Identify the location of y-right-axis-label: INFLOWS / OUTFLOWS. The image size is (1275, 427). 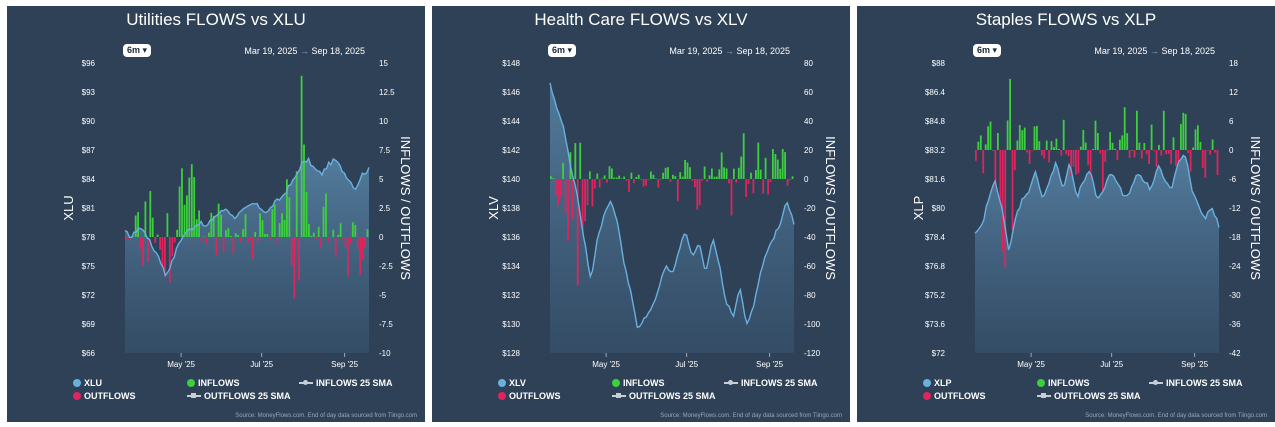
(405, 208).